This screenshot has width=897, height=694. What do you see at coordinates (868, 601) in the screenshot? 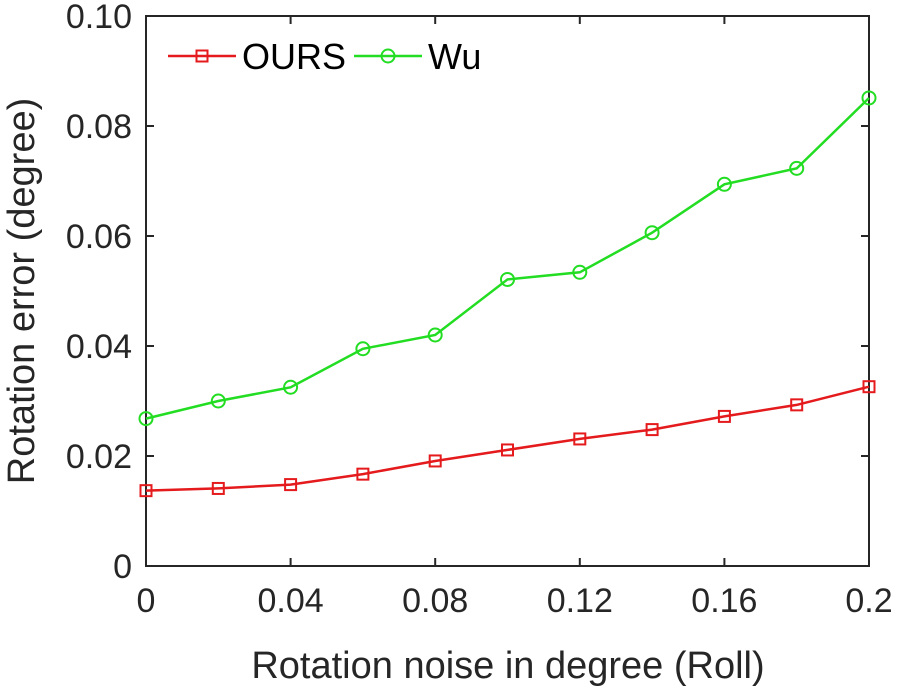
I see `x-tick-label: 0.2` at bounding box center [868, 601].